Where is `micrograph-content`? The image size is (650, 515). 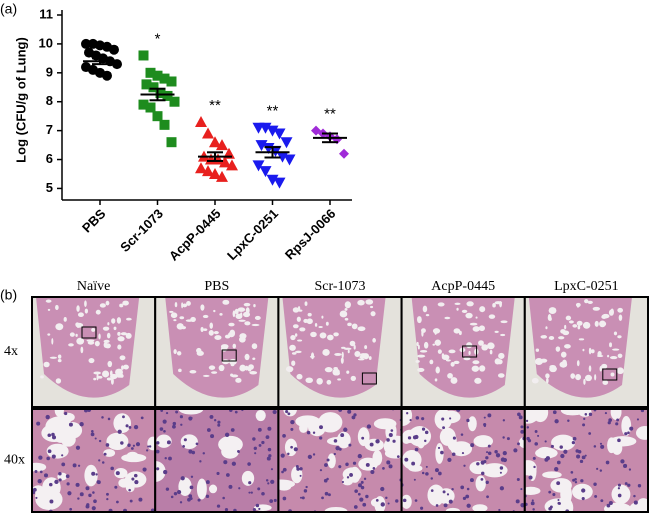
micrograph-content is located at coordinates (463, 352).